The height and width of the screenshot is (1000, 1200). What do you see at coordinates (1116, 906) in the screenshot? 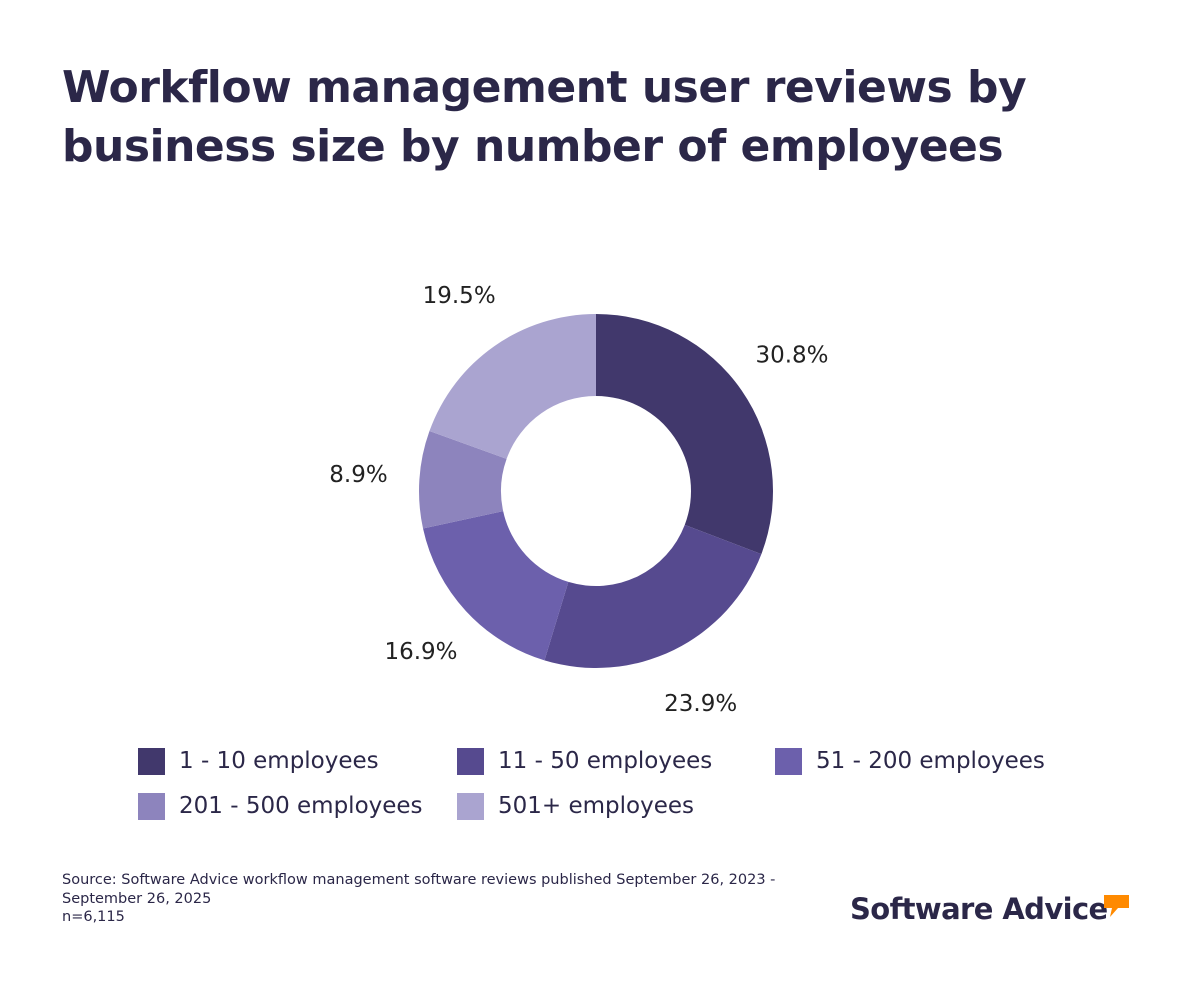
I see `speech-bubble-icon` at bounding box center [1116, 906].